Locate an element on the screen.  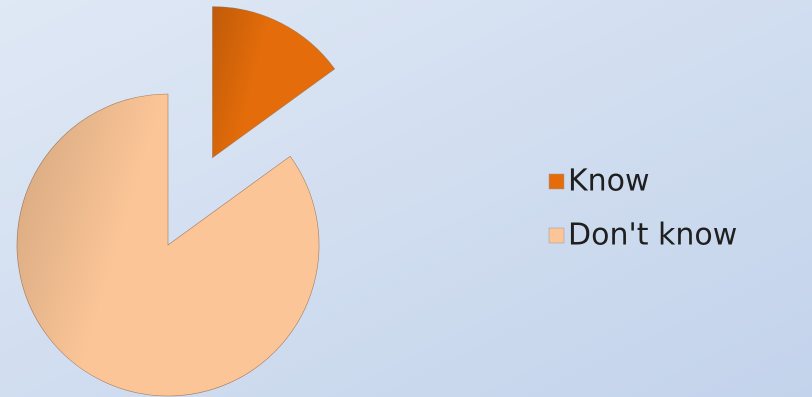
legend-label: Know is located at coordinates (609, 181).